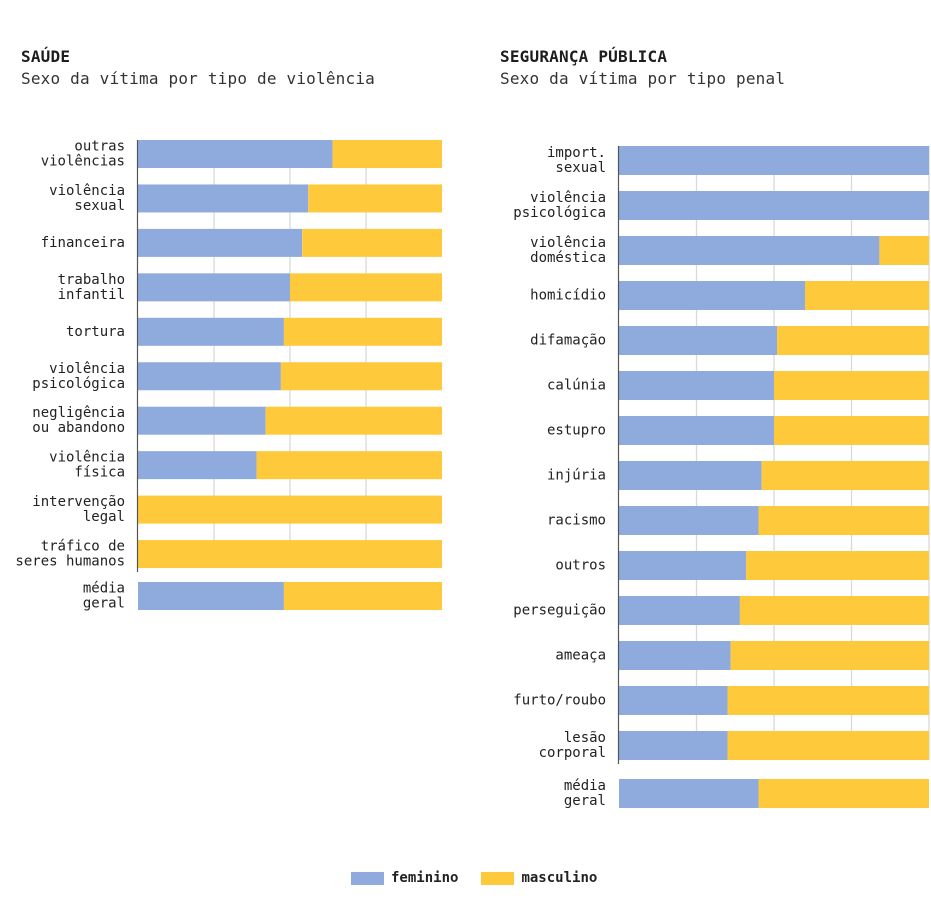  I want to click on label-line: negligência, so click(78, 413).